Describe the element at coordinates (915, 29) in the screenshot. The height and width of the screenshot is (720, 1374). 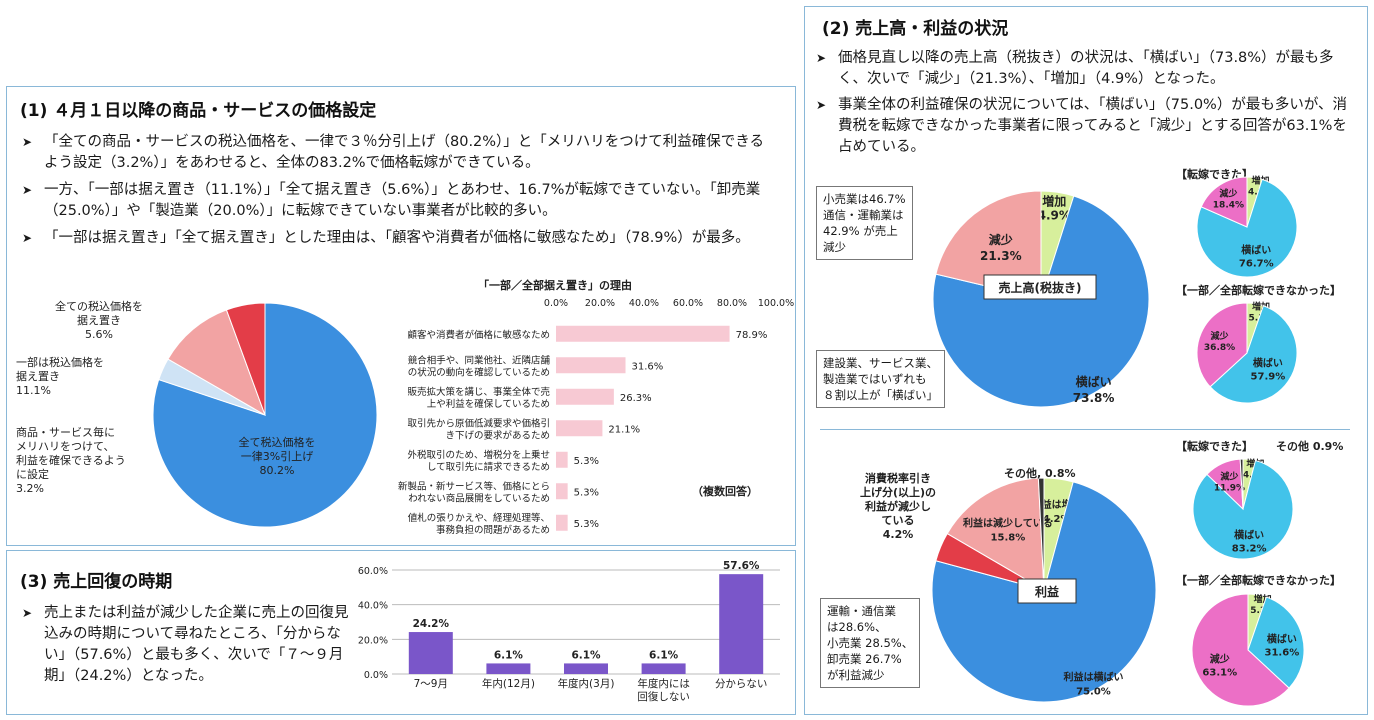
I see `section2-title: (2) 売上高・利益の状況` at that location.